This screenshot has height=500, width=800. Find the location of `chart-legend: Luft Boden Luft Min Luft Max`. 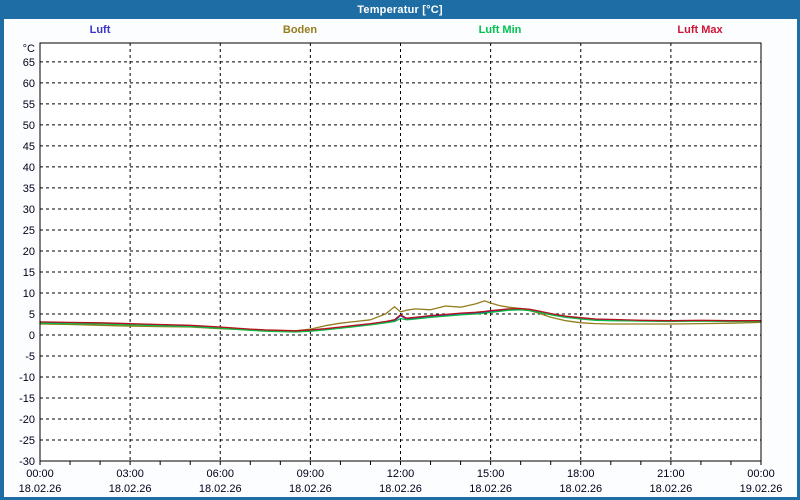

chart-legend: Luft Boden Luft Min Luft Max is located at coordinates (400, 29).